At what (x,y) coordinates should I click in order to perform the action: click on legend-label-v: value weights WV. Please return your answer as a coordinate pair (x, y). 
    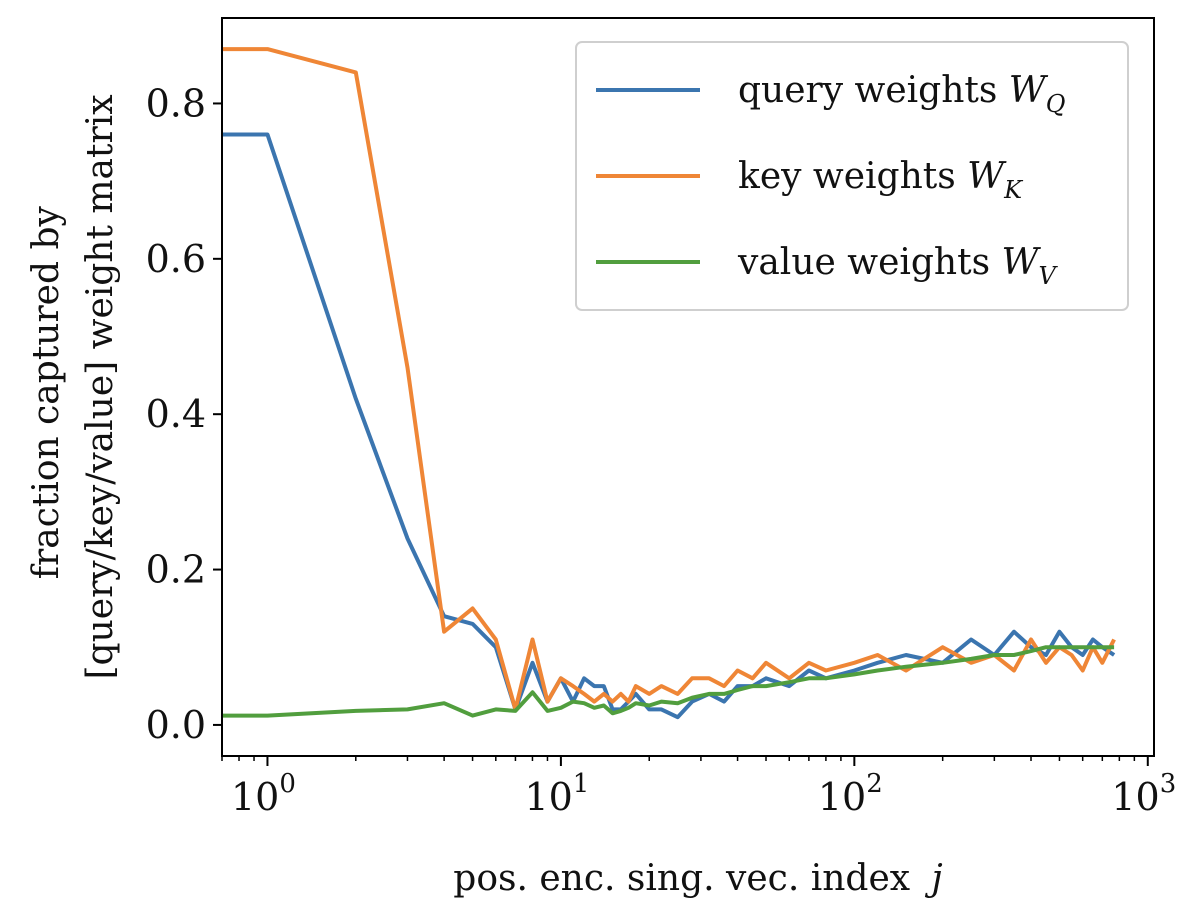
    Looking at the image, I should click on (898, 266).